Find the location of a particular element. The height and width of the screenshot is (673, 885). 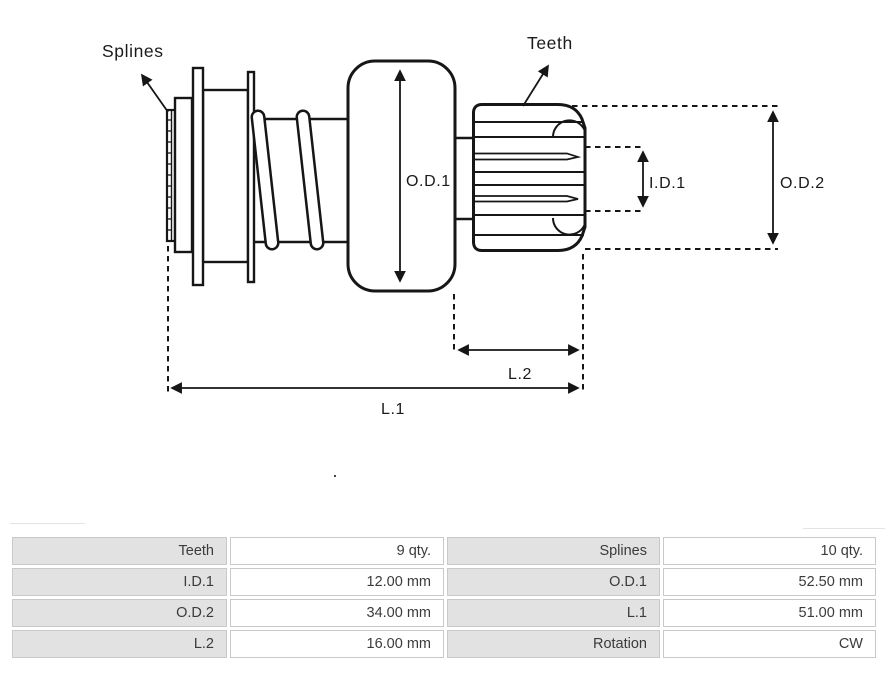

rear-flange is located at coordinates (251, 177).